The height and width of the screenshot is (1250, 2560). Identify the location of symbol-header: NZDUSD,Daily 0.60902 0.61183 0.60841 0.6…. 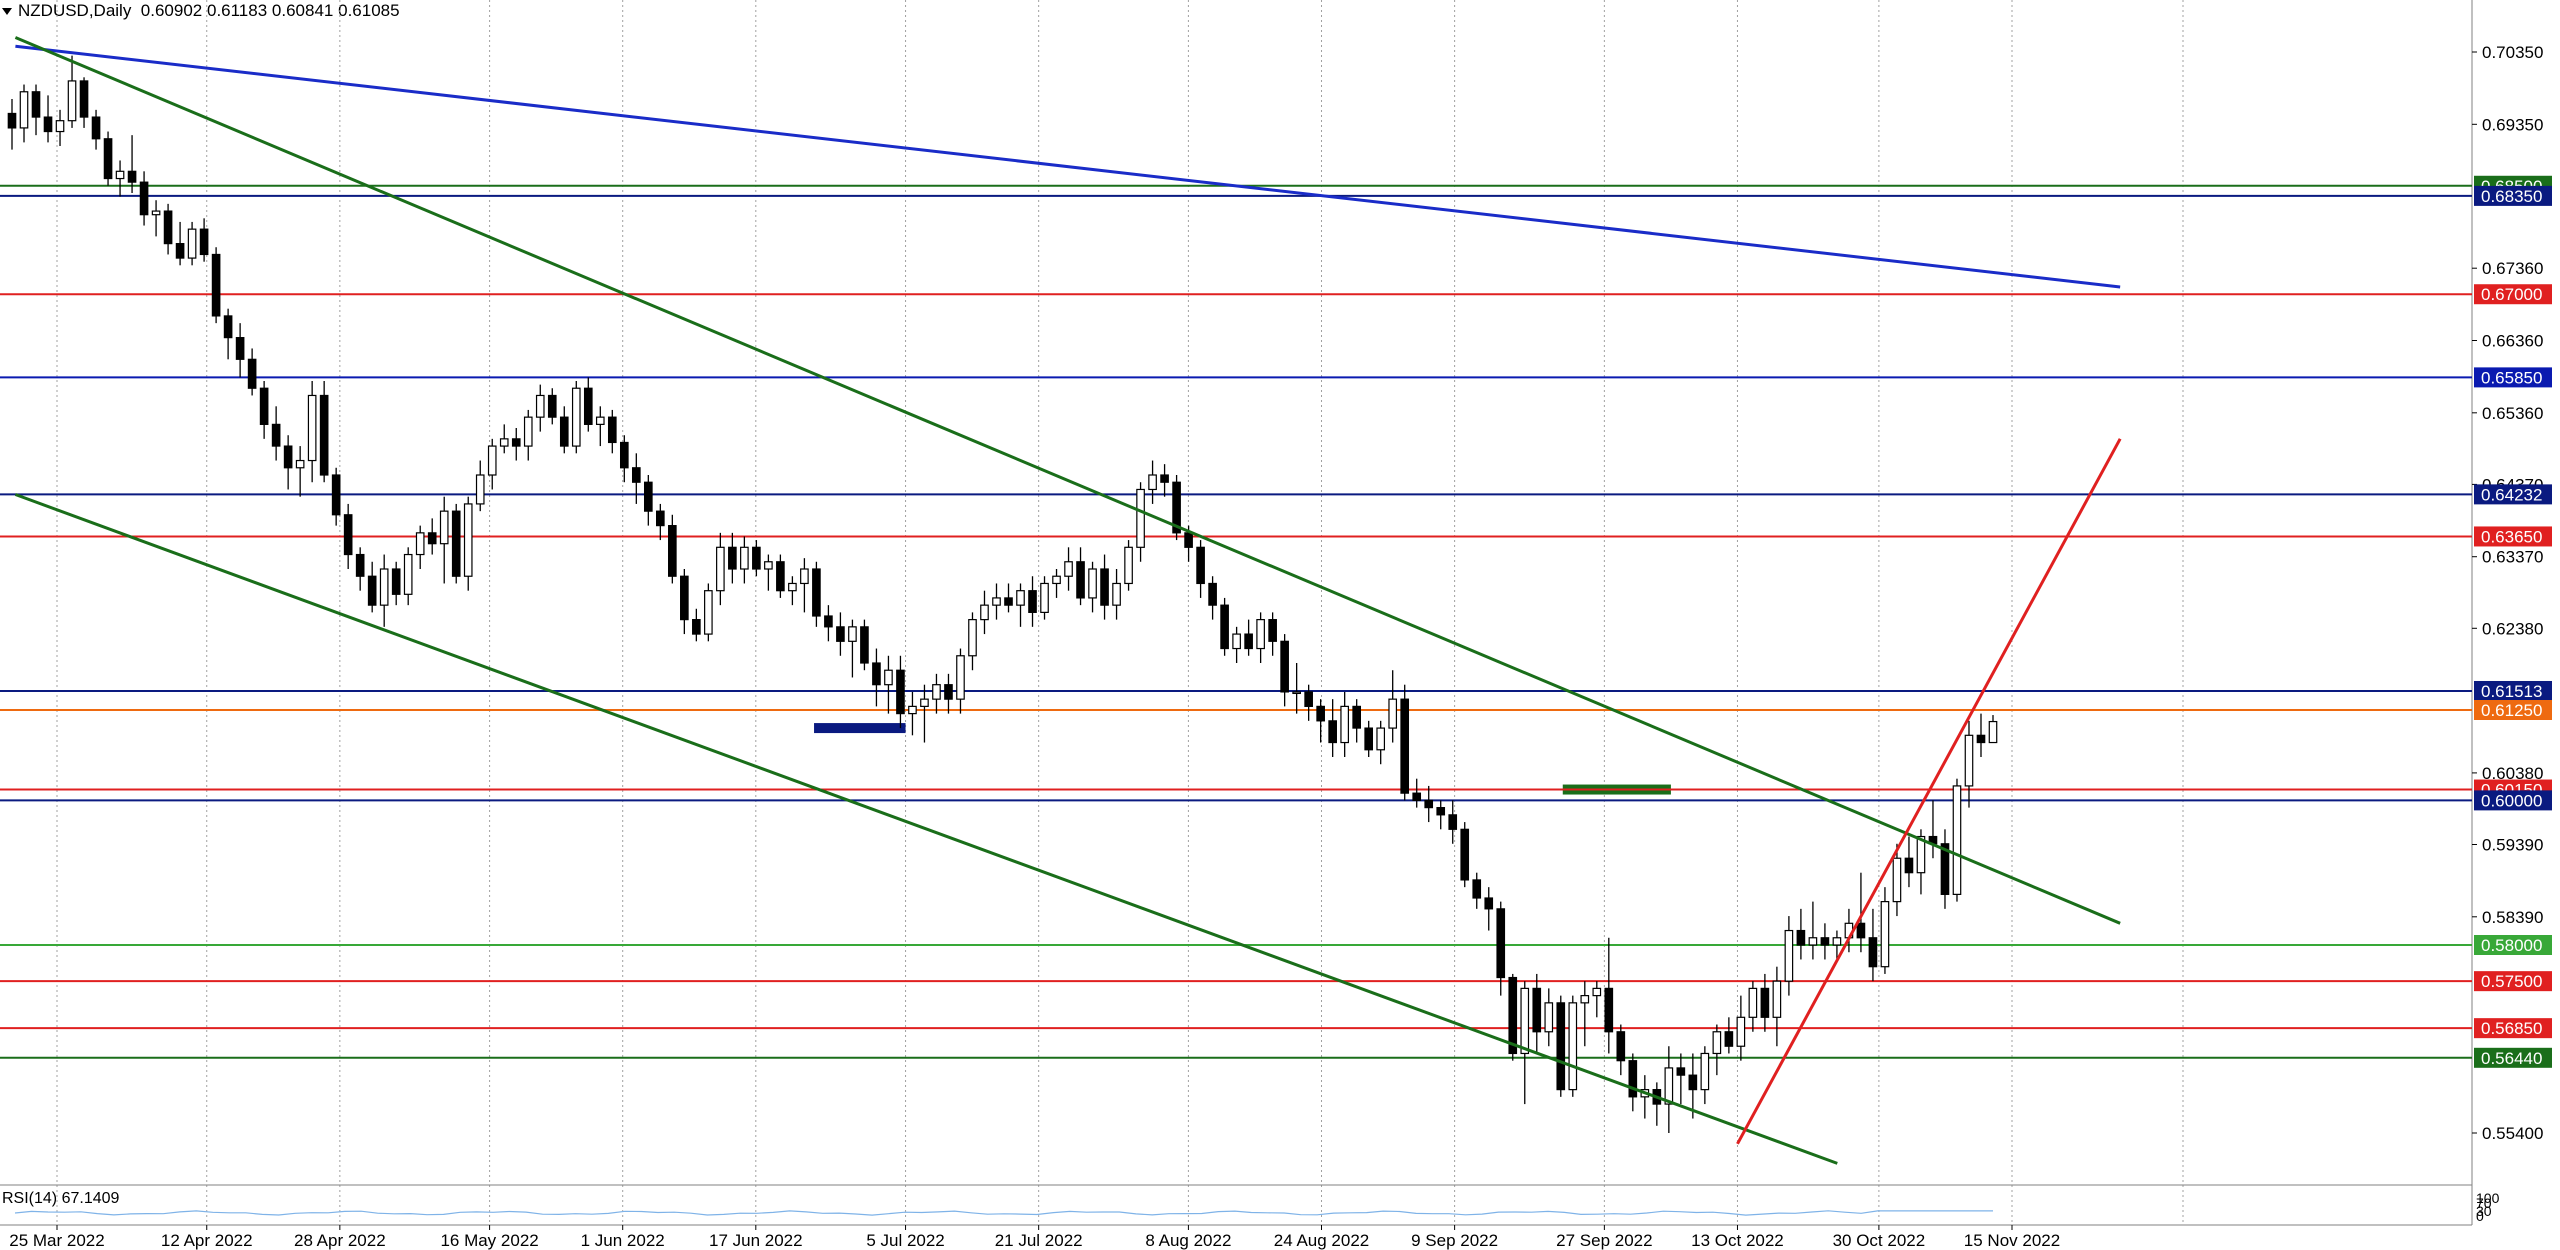
(201, 11).